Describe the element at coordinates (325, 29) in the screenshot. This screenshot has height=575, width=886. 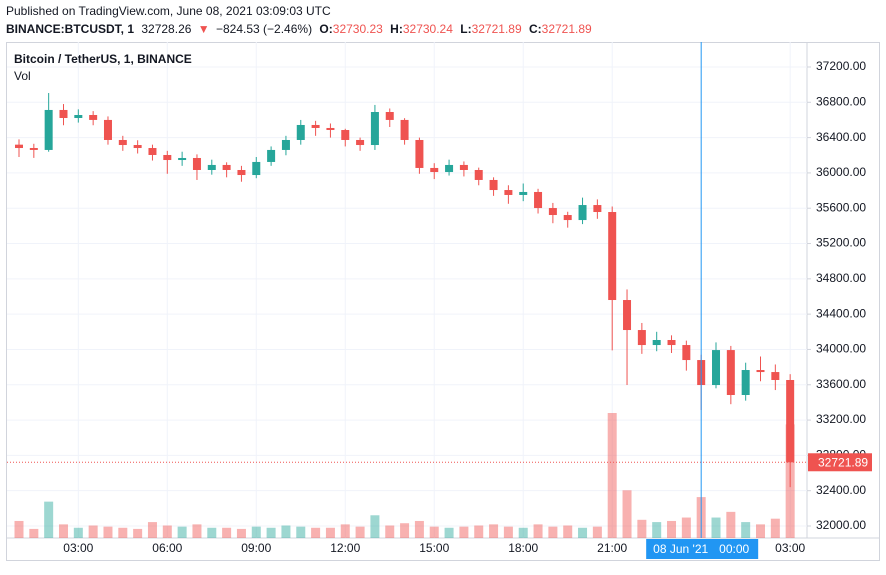
I see `ohlc-label: O:` at that location.